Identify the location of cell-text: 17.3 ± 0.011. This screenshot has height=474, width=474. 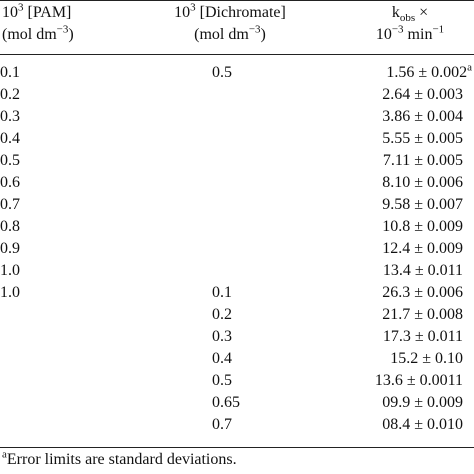
(422, 336).